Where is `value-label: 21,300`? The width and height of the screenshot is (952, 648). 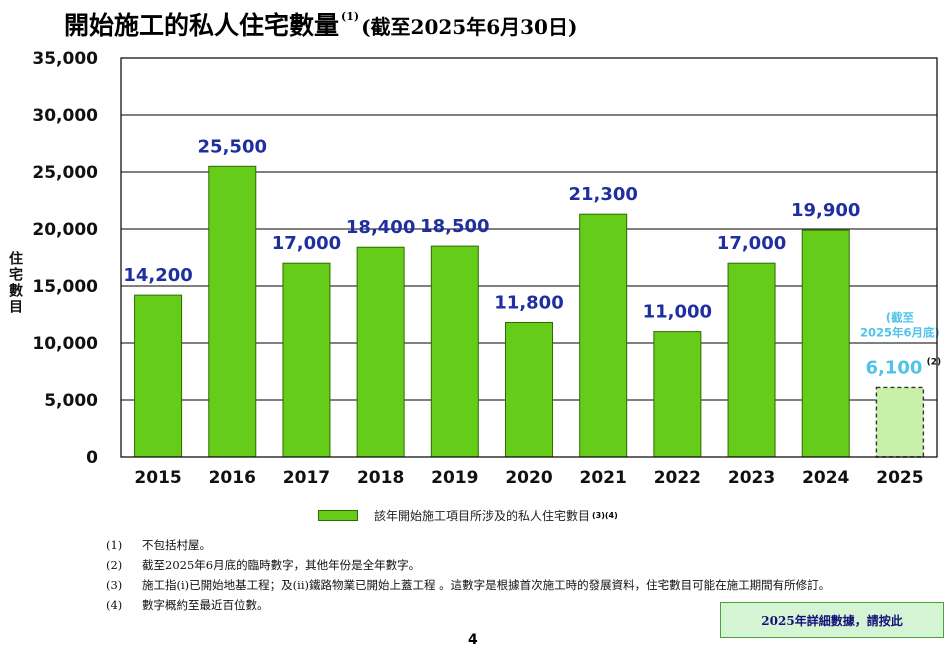 value-label: 21,300 is located at coordinates (602, 194).